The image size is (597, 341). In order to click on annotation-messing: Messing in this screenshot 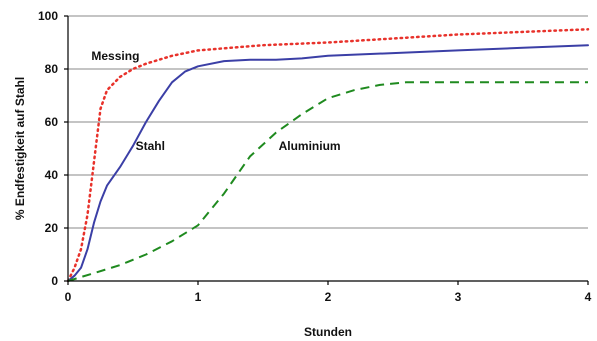, I will do `click(115, 56)`.